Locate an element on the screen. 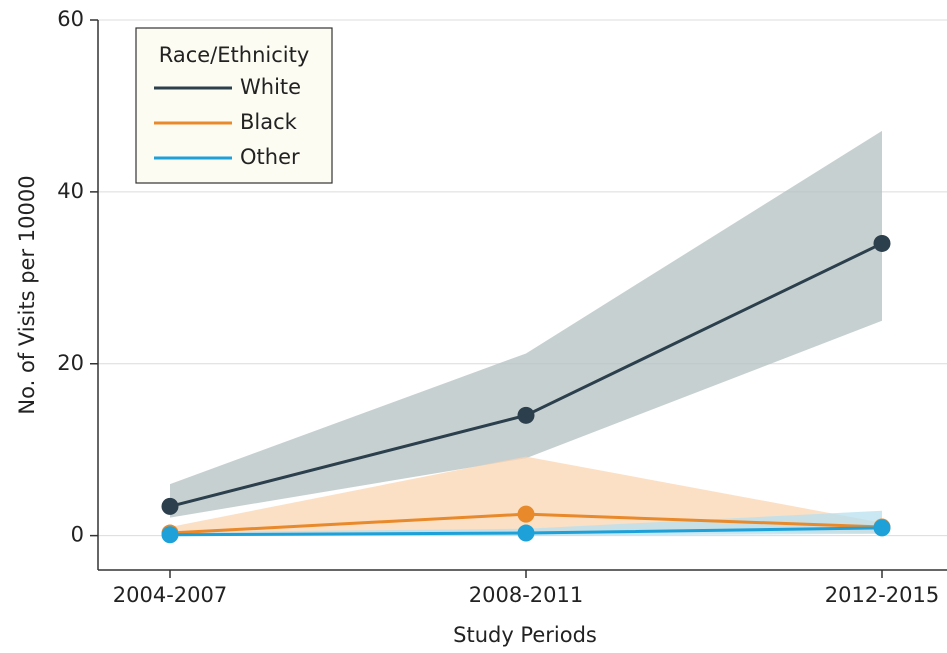 This screenshot has width=947, height=653. y-tick-label: 20 is located at coordinates (70, 363).